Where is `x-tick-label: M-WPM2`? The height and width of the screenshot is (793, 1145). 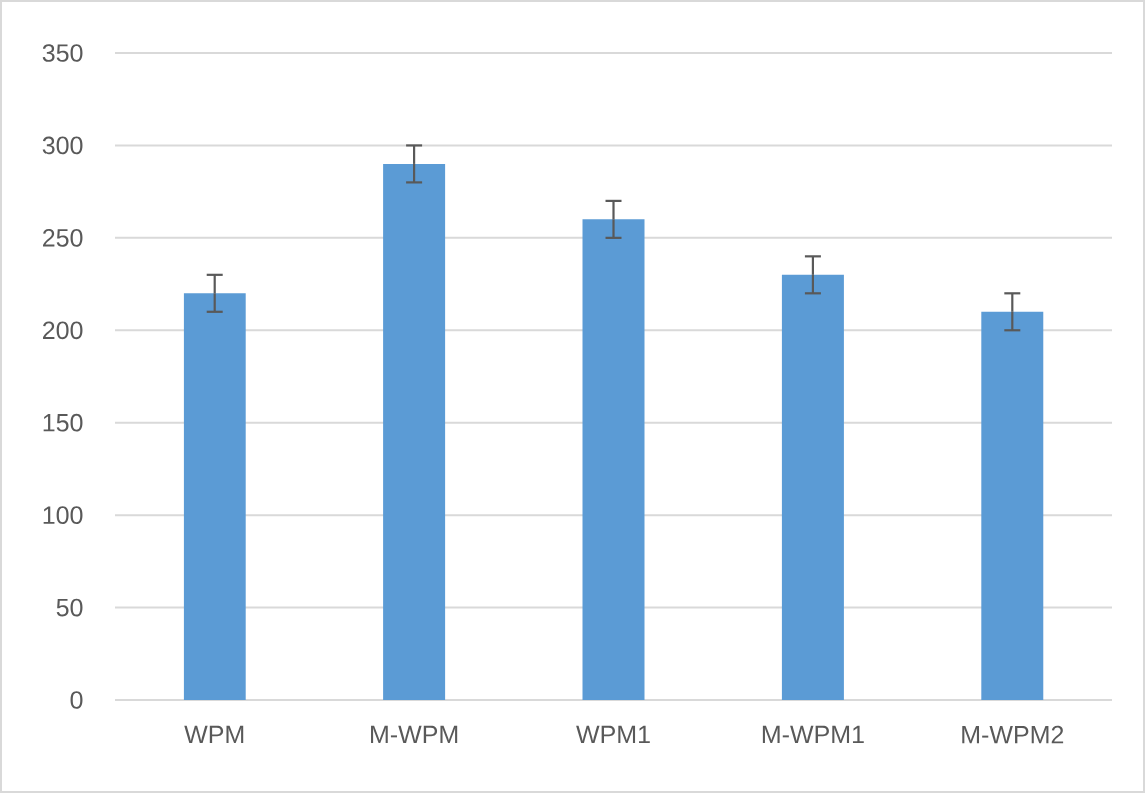
x-tick-label: M-WPM2 is located at coordinates (1013, 734).